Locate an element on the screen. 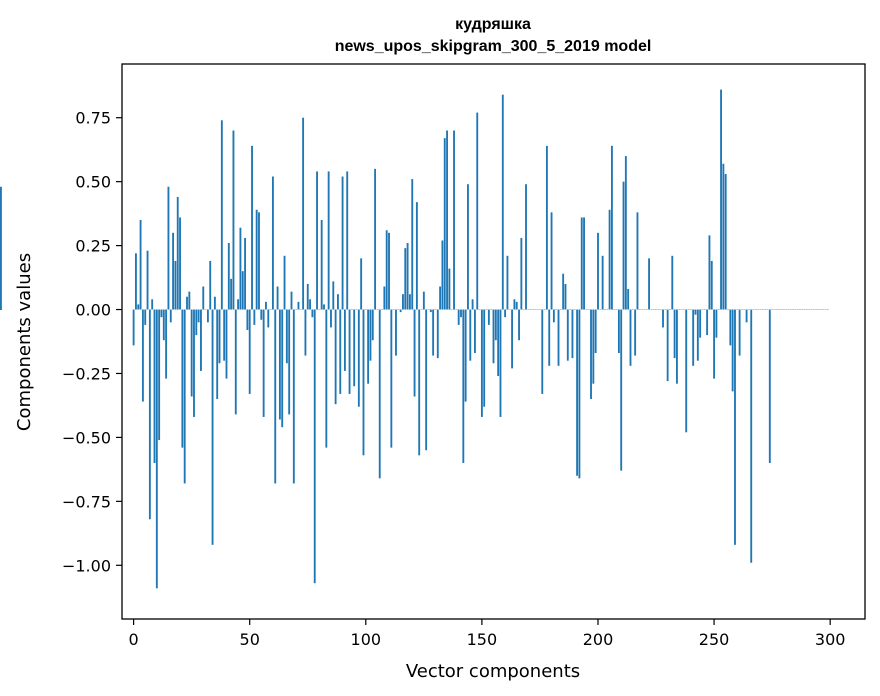  chart-title: кудряшка is located at coordinates (493, 24).